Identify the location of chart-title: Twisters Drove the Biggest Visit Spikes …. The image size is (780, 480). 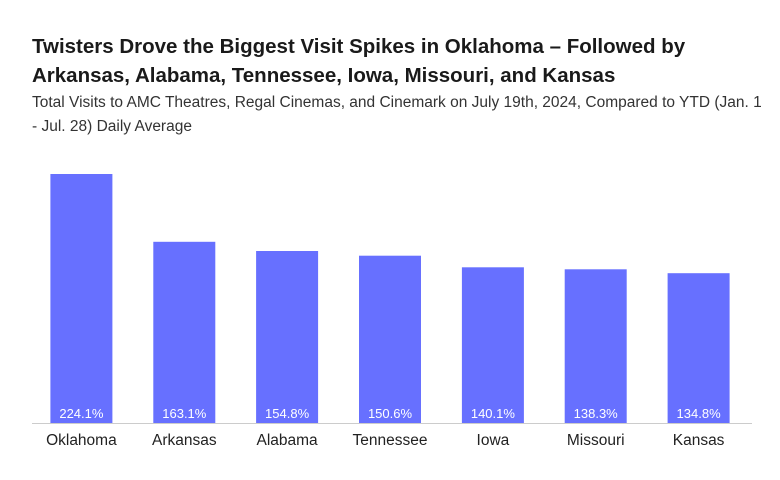
(359, 61).